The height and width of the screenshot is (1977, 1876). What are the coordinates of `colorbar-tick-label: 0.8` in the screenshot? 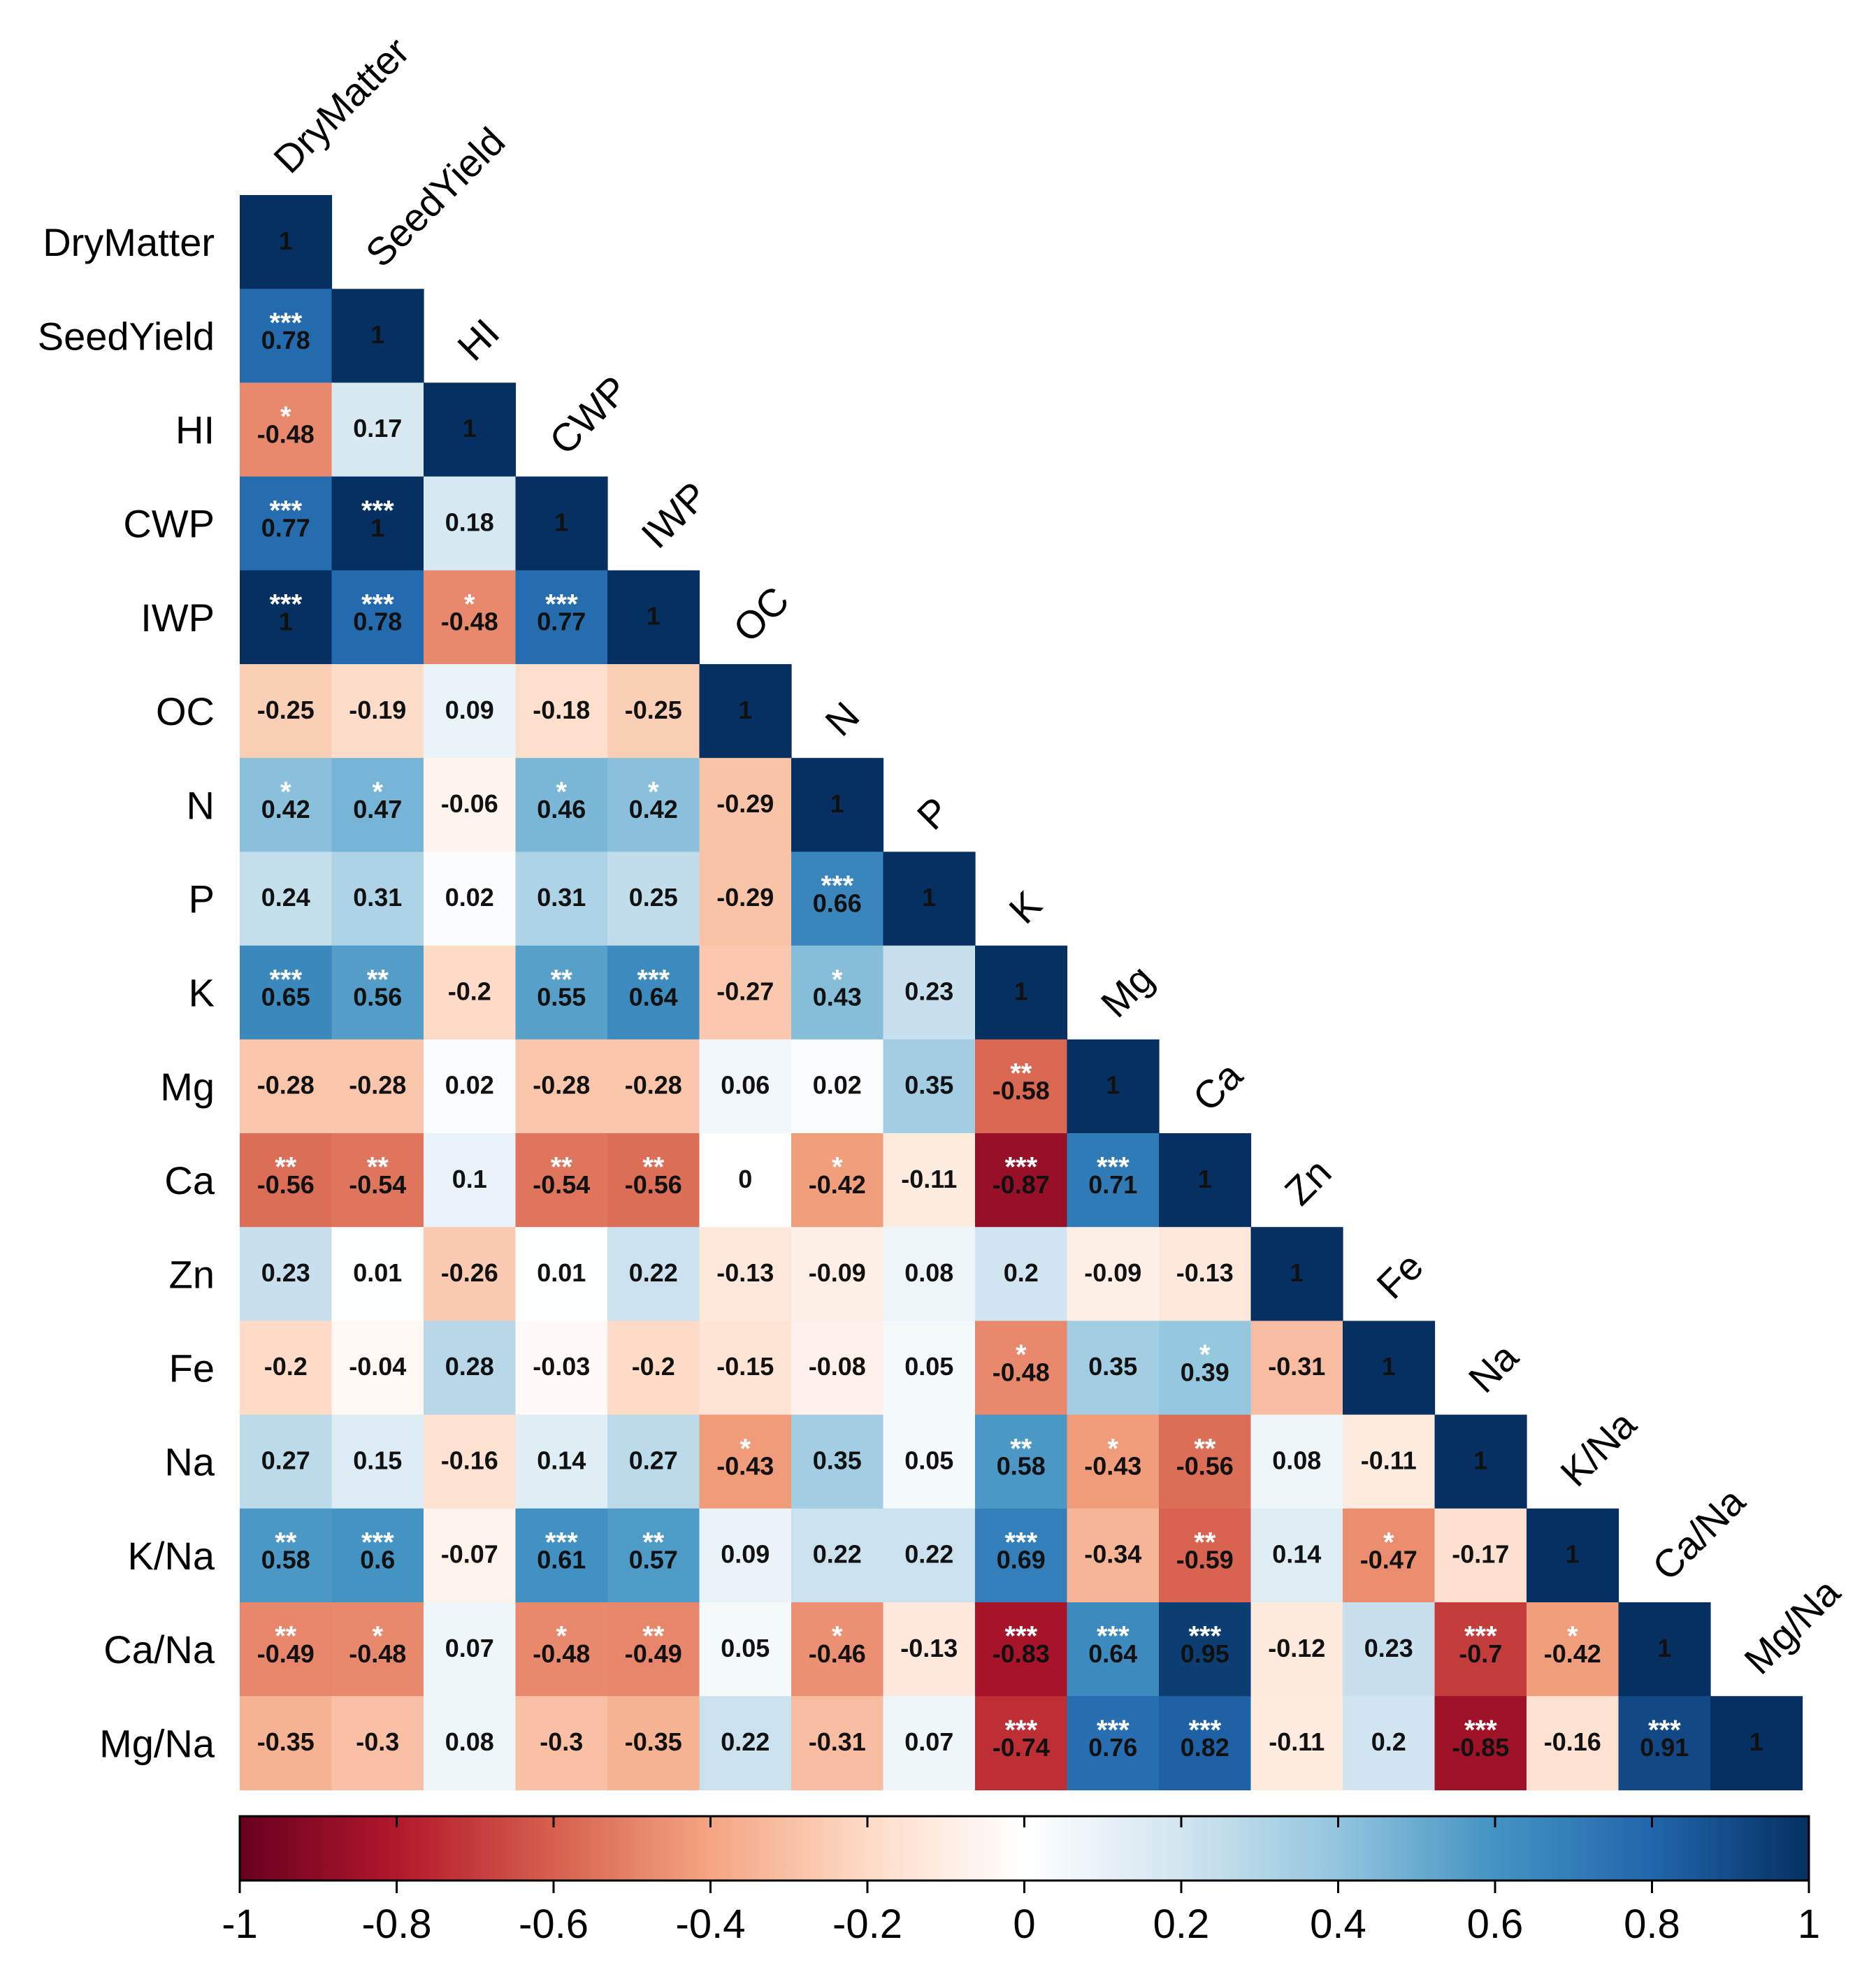 It's located at (1652, 1924).